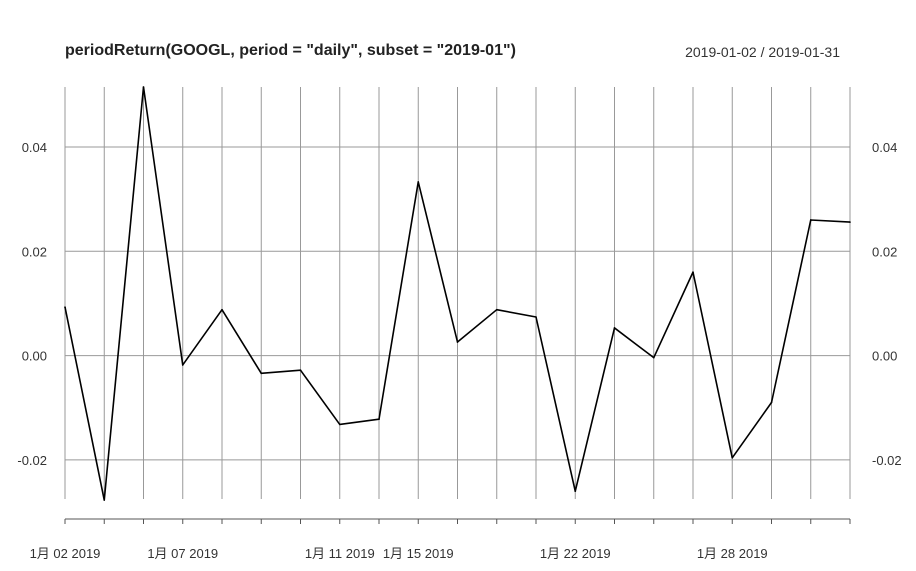 This screenshot has height=571, width=916. What do you see at coordinates (418, 553) in the screenshot?
I see `x-tick-label: 1月 15 2019` at bounding box center [418, 553].